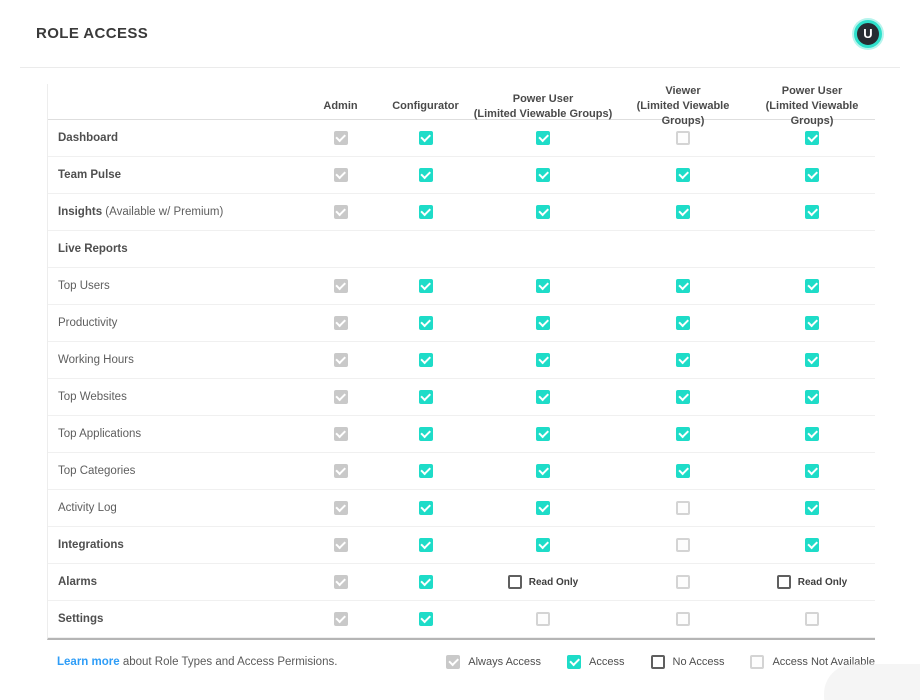 The width and height of the screenshot is (920, 700). Describe the element at coordinates (868, 33) in the screenshot. I see `user-avatar: U` at that location.